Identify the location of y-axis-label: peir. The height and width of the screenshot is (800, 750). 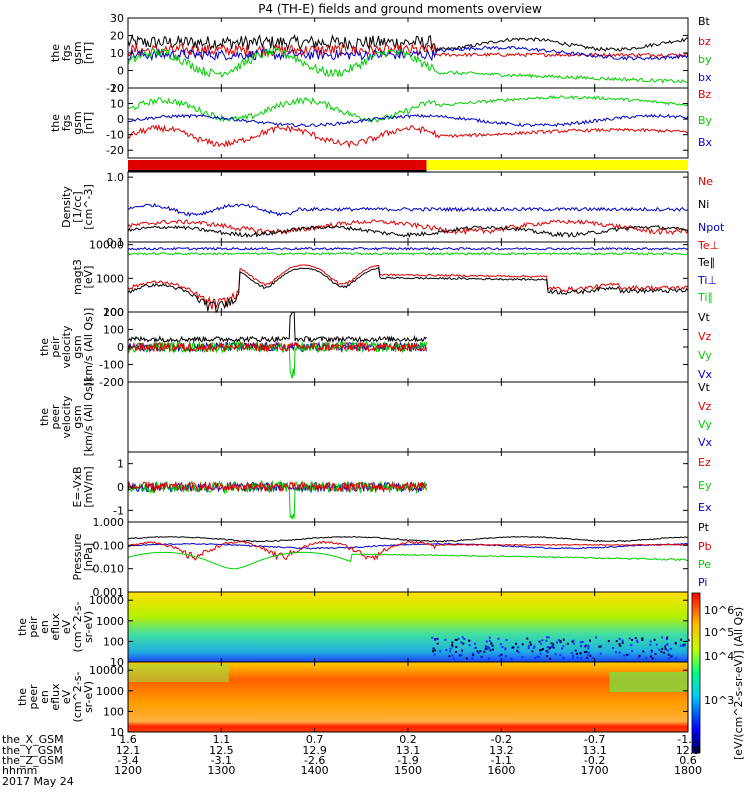
(55, 347).